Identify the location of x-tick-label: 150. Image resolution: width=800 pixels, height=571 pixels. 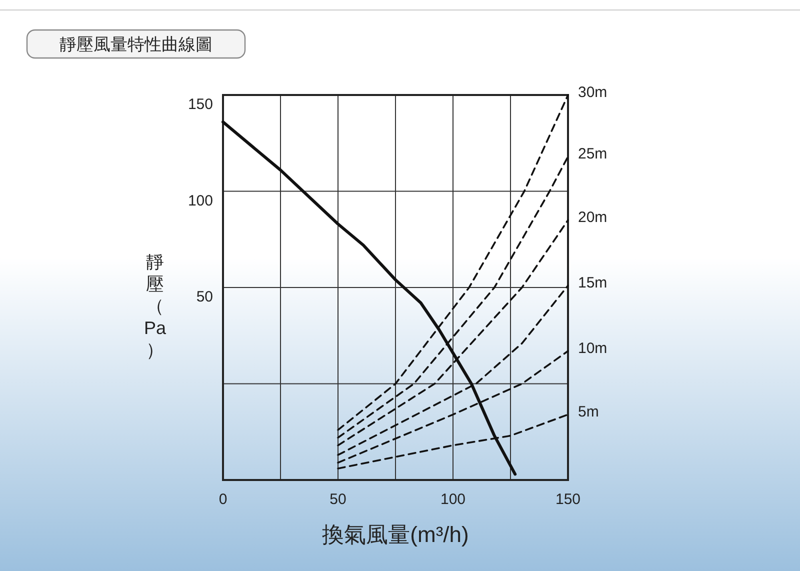
(568, 499).